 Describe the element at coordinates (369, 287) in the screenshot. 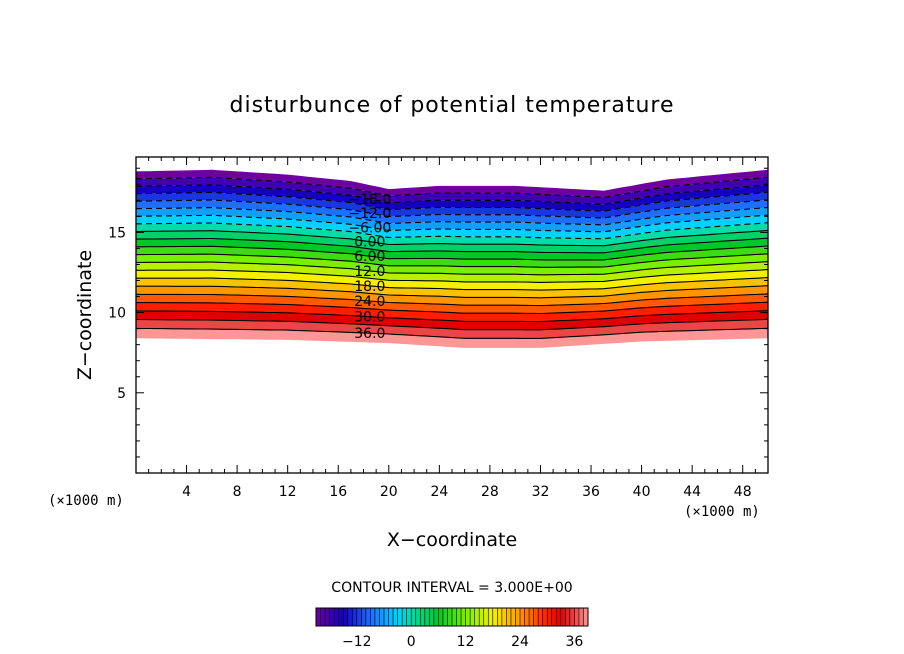

I see `contour-label: 18.0` at that location.